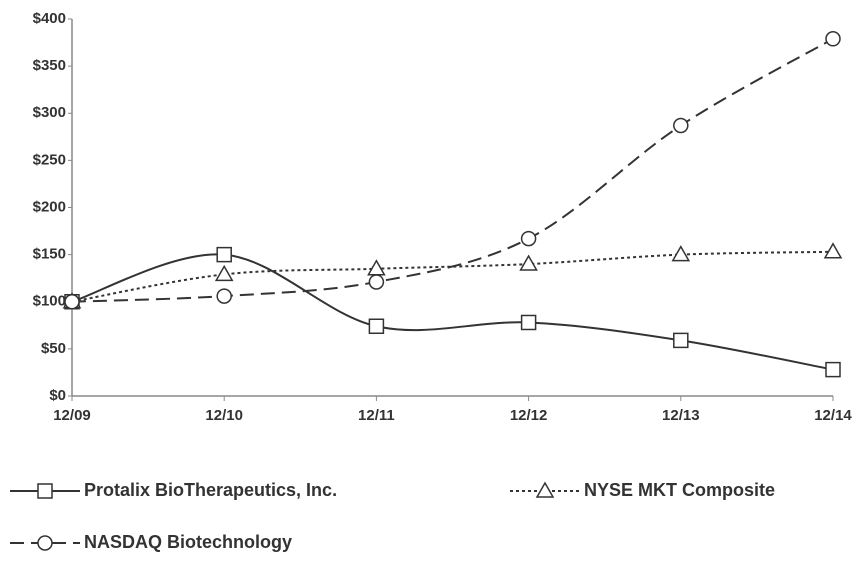 Image resolution: width=862 pixels, height=561 pixels. I want to click on y-tick-label: $50, so click(53, 348).